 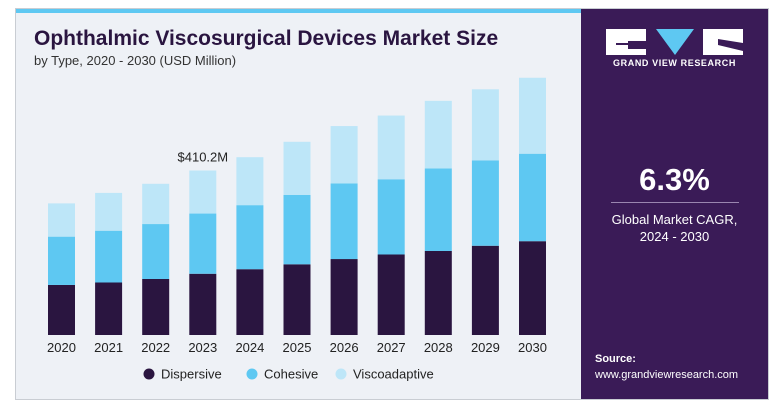 What do you see at coordinates (291, 374) in the screenshot?
I see `legend-label-cohesive: Cohesive` at bounding box center [291, 374].